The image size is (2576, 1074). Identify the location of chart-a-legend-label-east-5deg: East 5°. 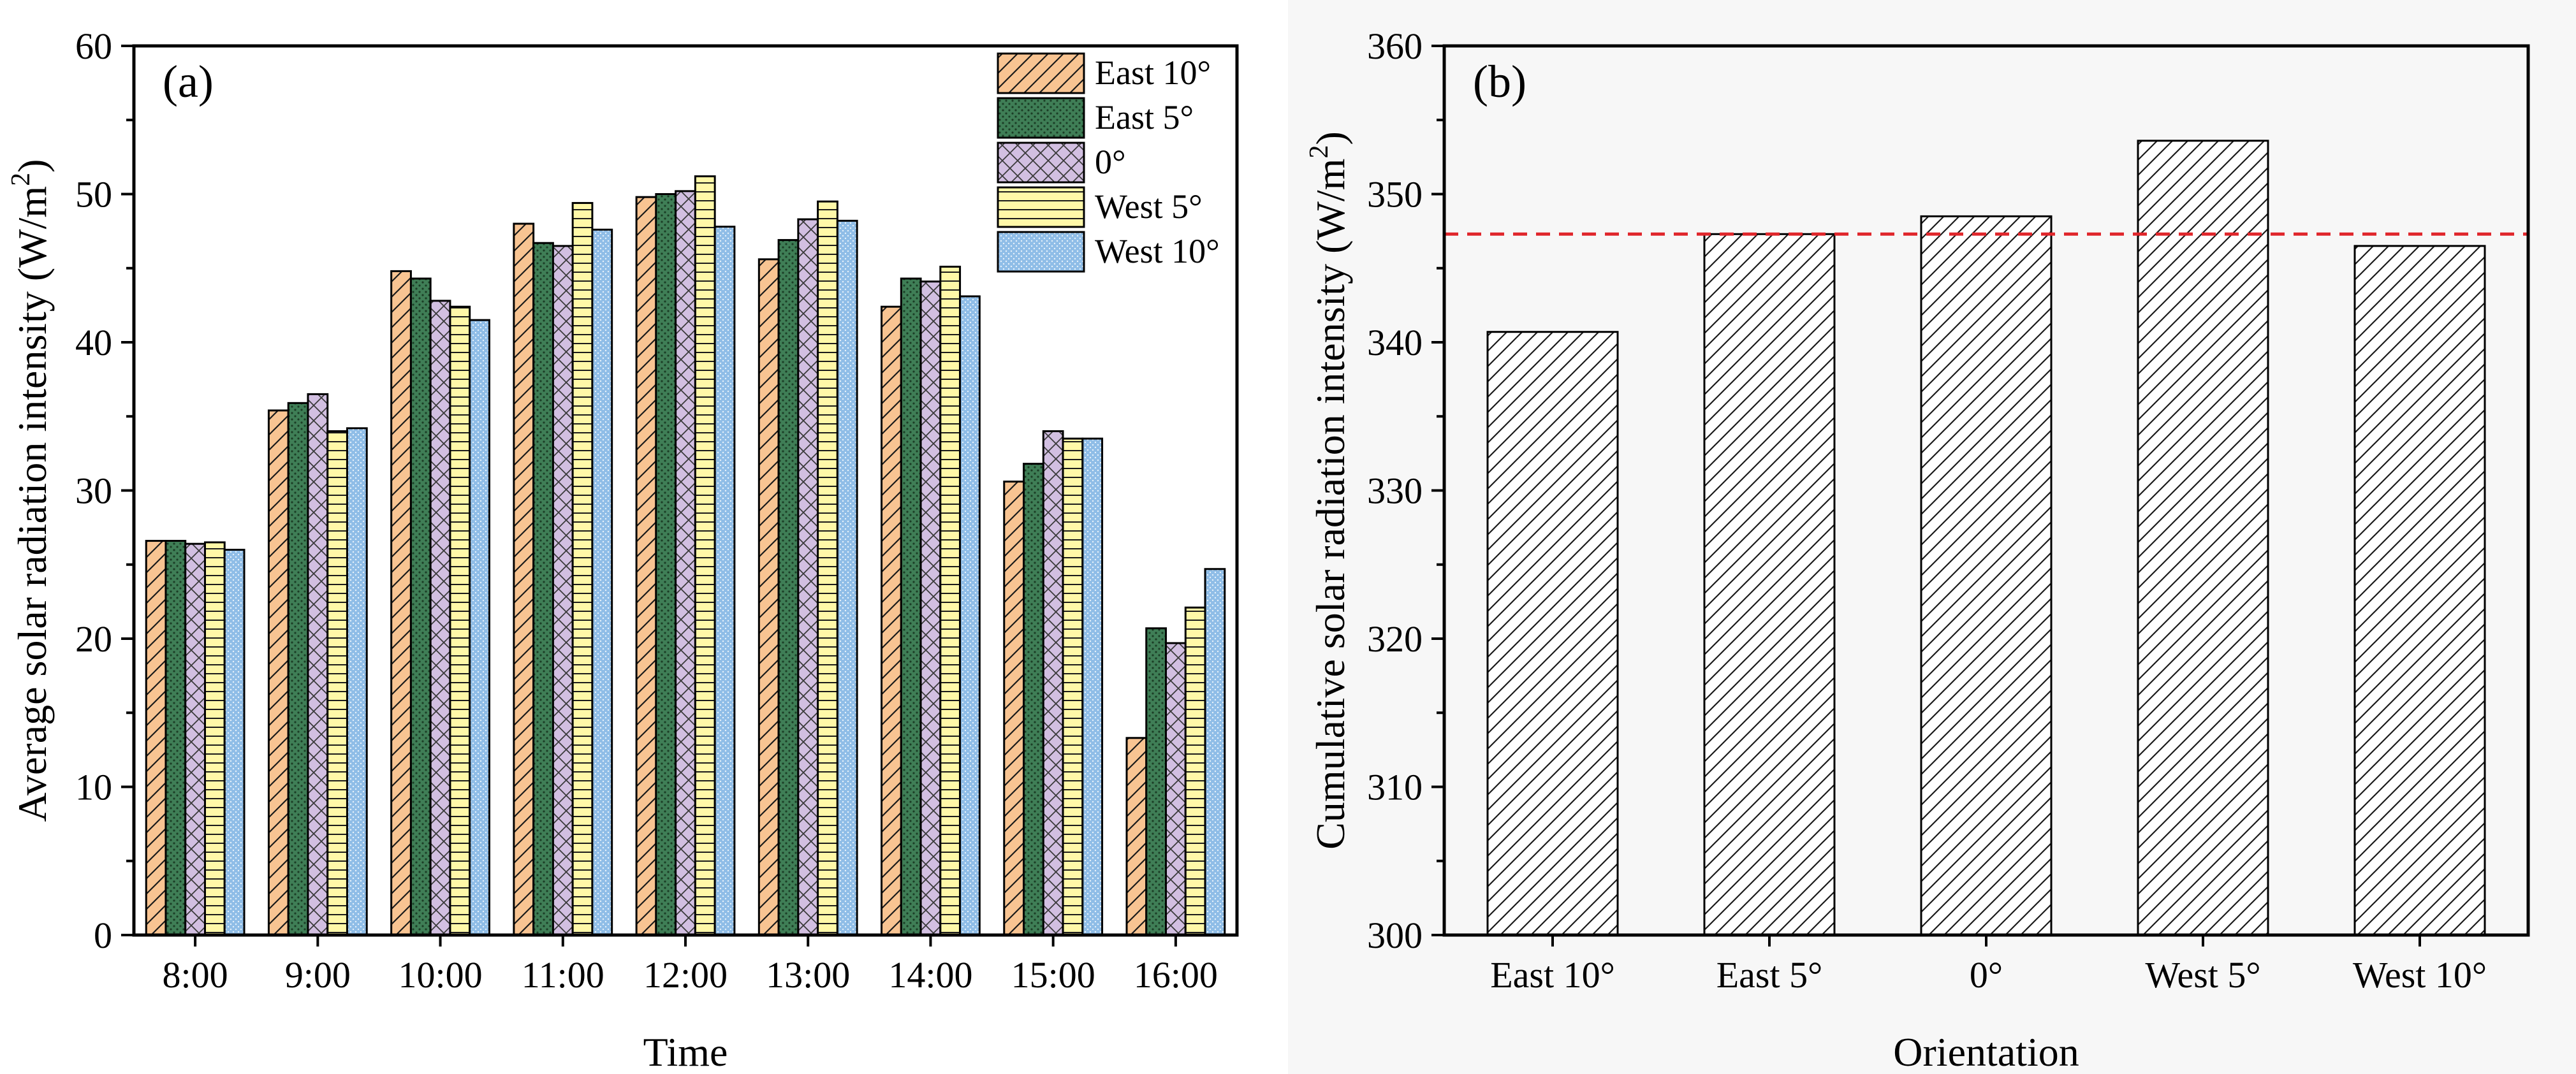
(1144, 117).